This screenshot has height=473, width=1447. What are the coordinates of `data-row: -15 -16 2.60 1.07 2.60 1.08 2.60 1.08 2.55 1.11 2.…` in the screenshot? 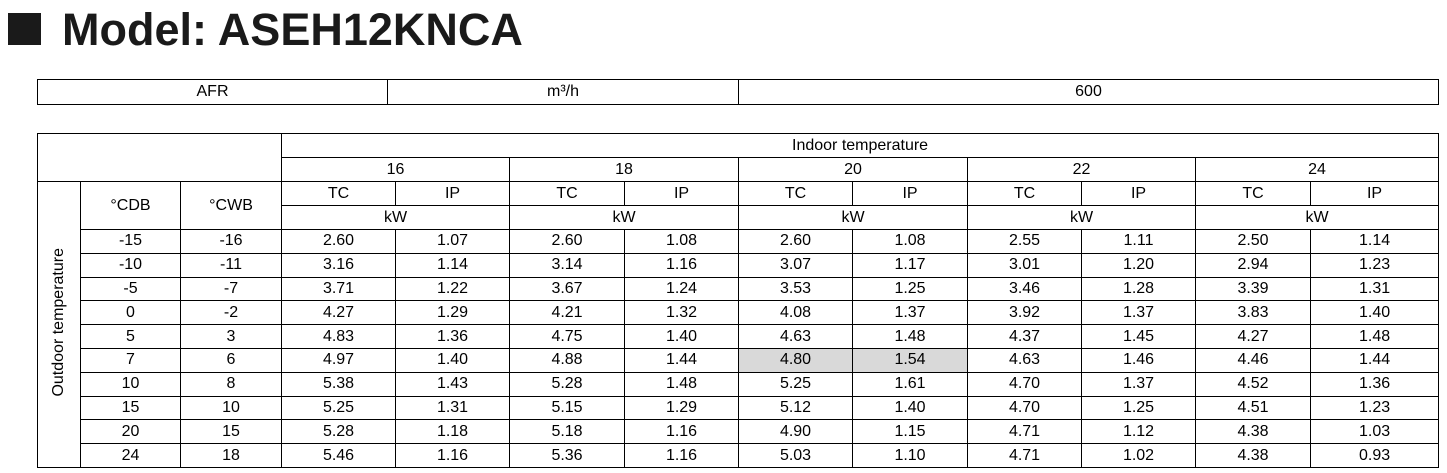 It's located at (739, 241).